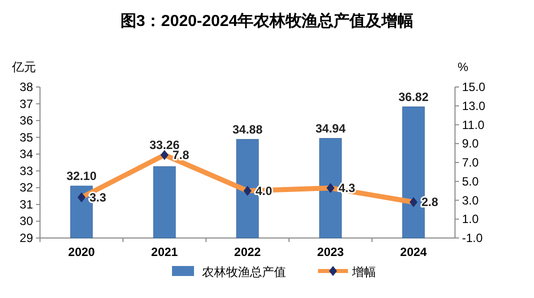 Image resolution: width=534 pixels, height=298 pixels. What do you see at coordinates (471, 200) in the screenshot?
I see `y2-tick-label: 3.0` at bounding box center [471, 200].